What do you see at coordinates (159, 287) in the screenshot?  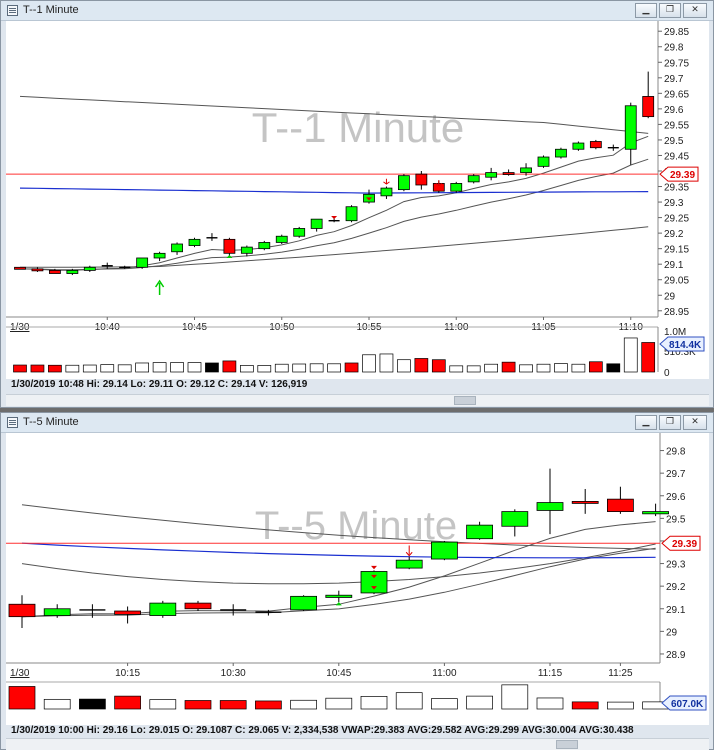 I see `buy-signal-arrow-icon` at bounding box center [159, 287].